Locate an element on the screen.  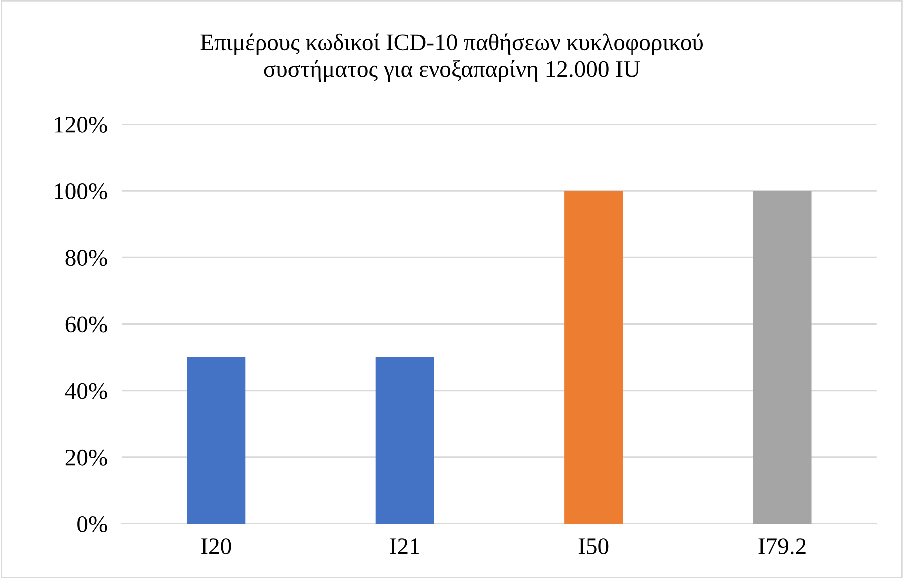
chart-title: Επιμέρους κωδικοί ICD-10 παθήσεων κυκλοφορικού συστήματος για ενοξαπαρίνη 12.000 IU is located at coordinates (451, 58).